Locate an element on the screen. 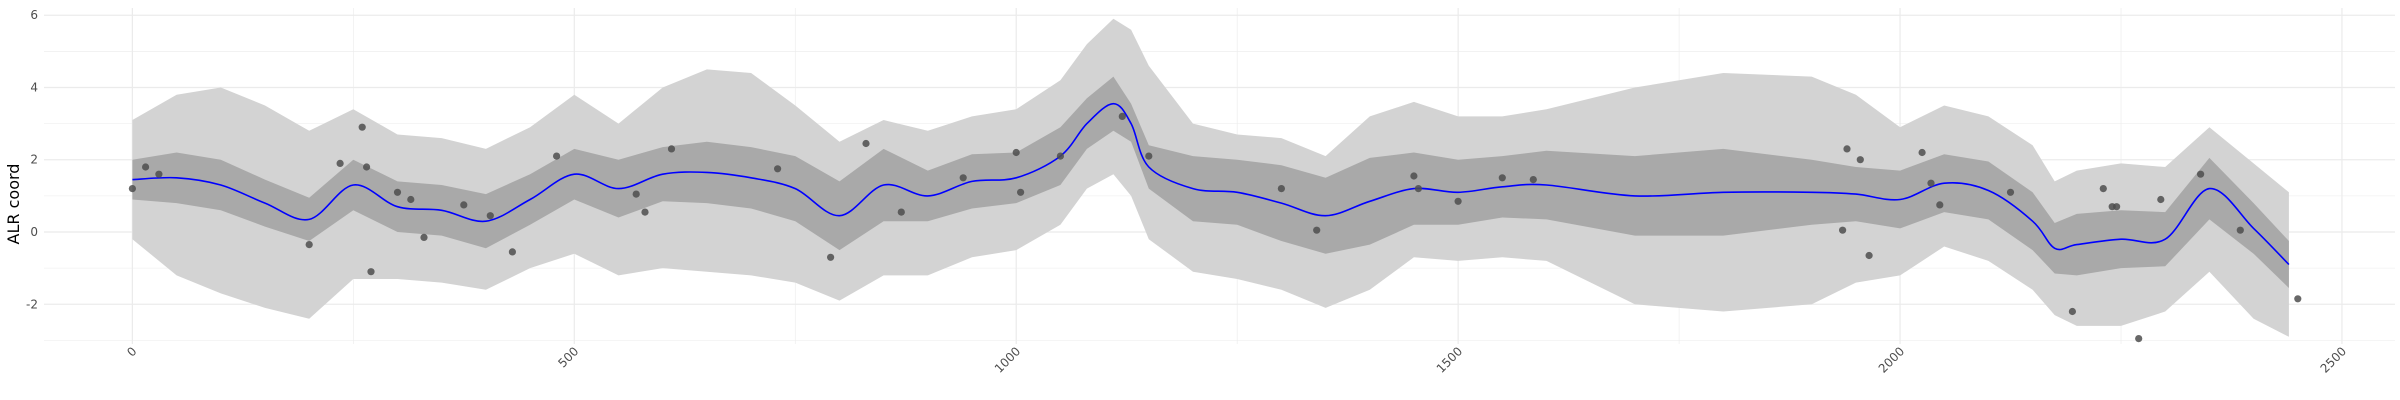 This screenshot has width=2400, height=400. y-tick-label: 6 is located at coordinates (34, 15).